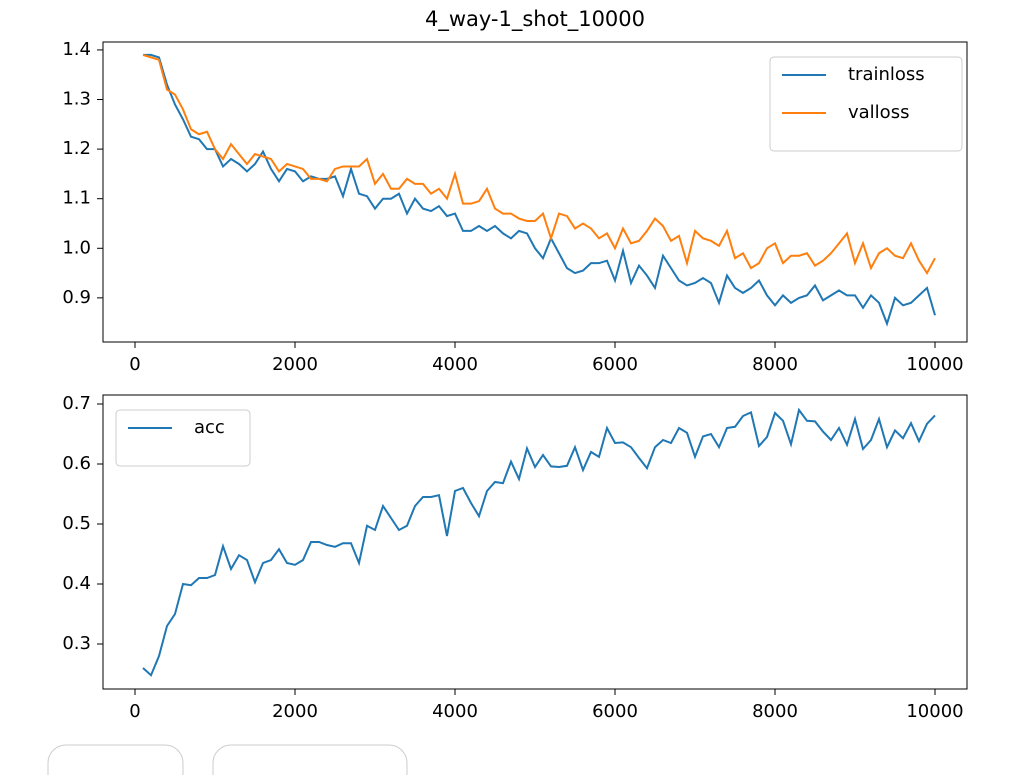 This screenshot has height=775, width=1032. I want to click on y-tick-label: 0.7, so click(76, 403).